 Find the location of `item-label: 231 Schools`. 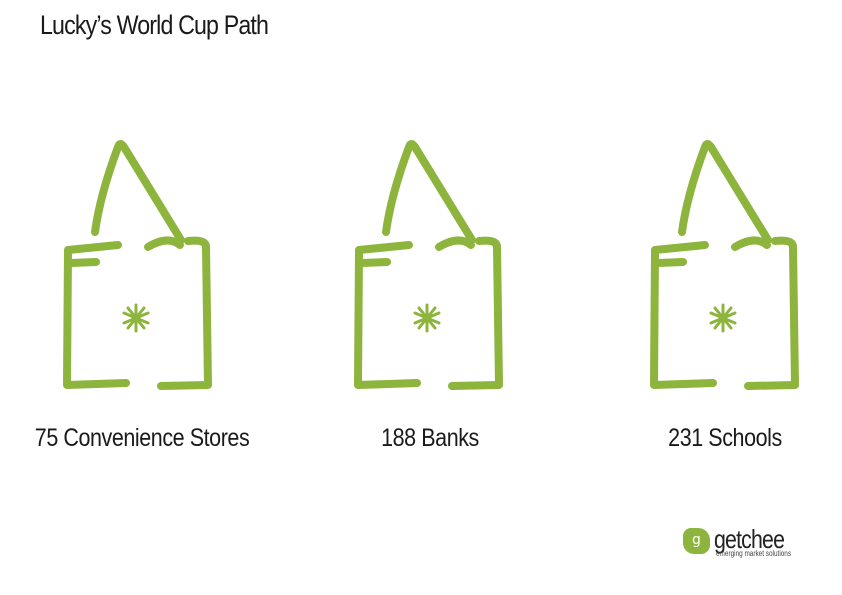

item-label: 231 Schools is located at coordinates (725, 438).